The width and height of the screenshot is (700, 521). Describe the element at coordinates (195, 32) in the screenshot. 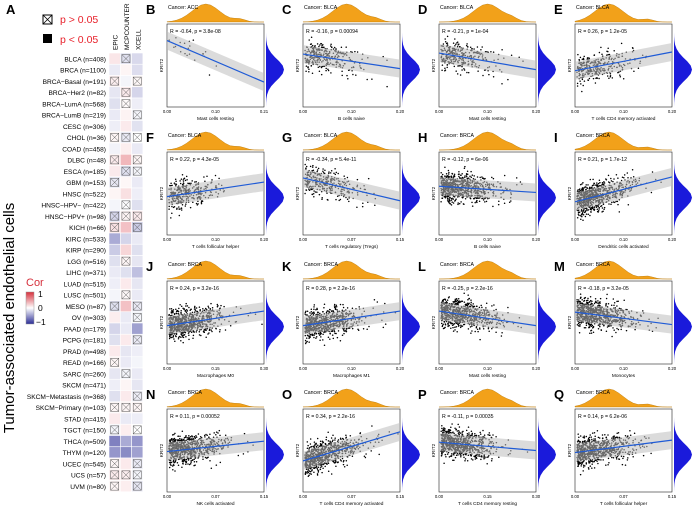

I see `stat-annotation: R = -0.64, p = 3.8e-08` at that location.